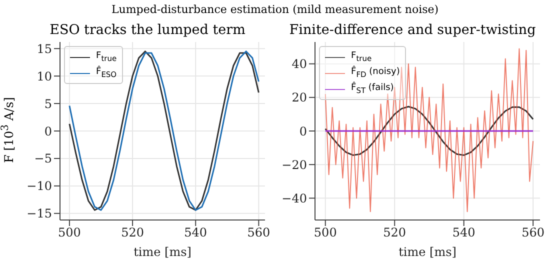  I want to click on y-tick-label: 10, so click(44, 76).